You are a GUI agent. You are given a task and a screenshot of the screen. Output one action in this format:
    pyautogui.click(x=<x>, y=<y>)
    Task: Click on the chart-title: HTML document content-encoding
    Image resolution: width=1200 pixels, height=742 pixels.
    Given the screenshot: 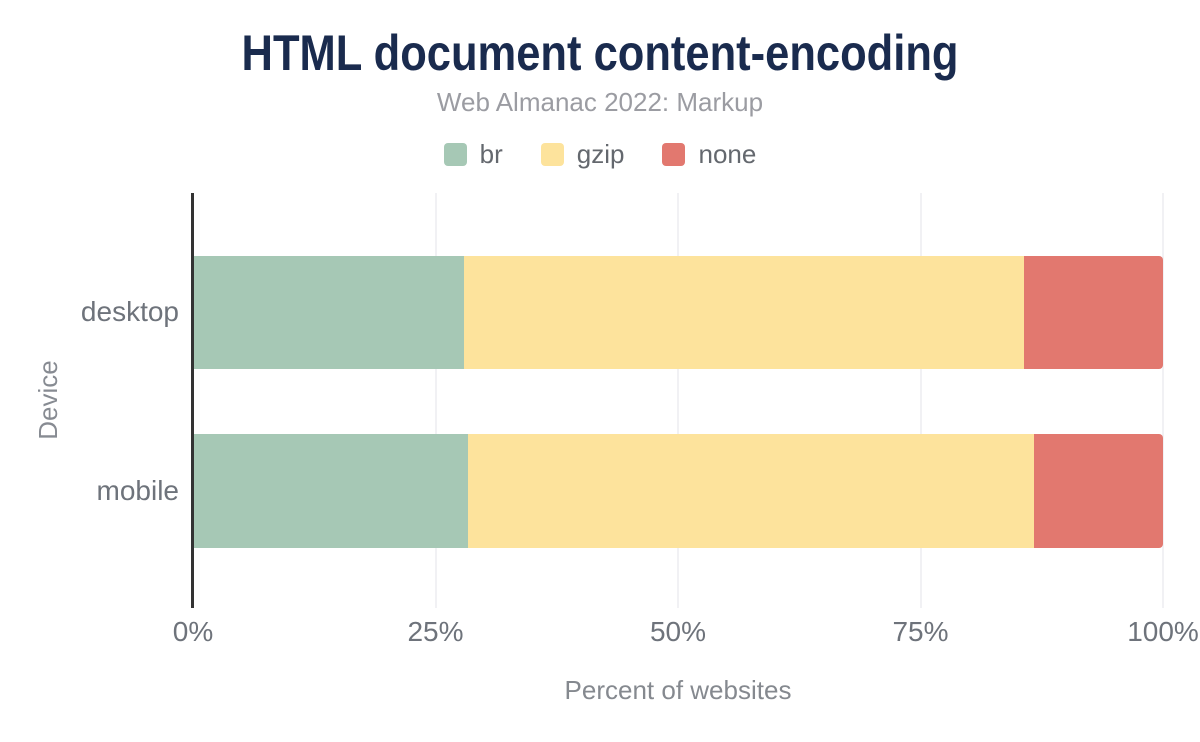 What is the action you would take?
    pyautogui.click(x=600, y=53)
    